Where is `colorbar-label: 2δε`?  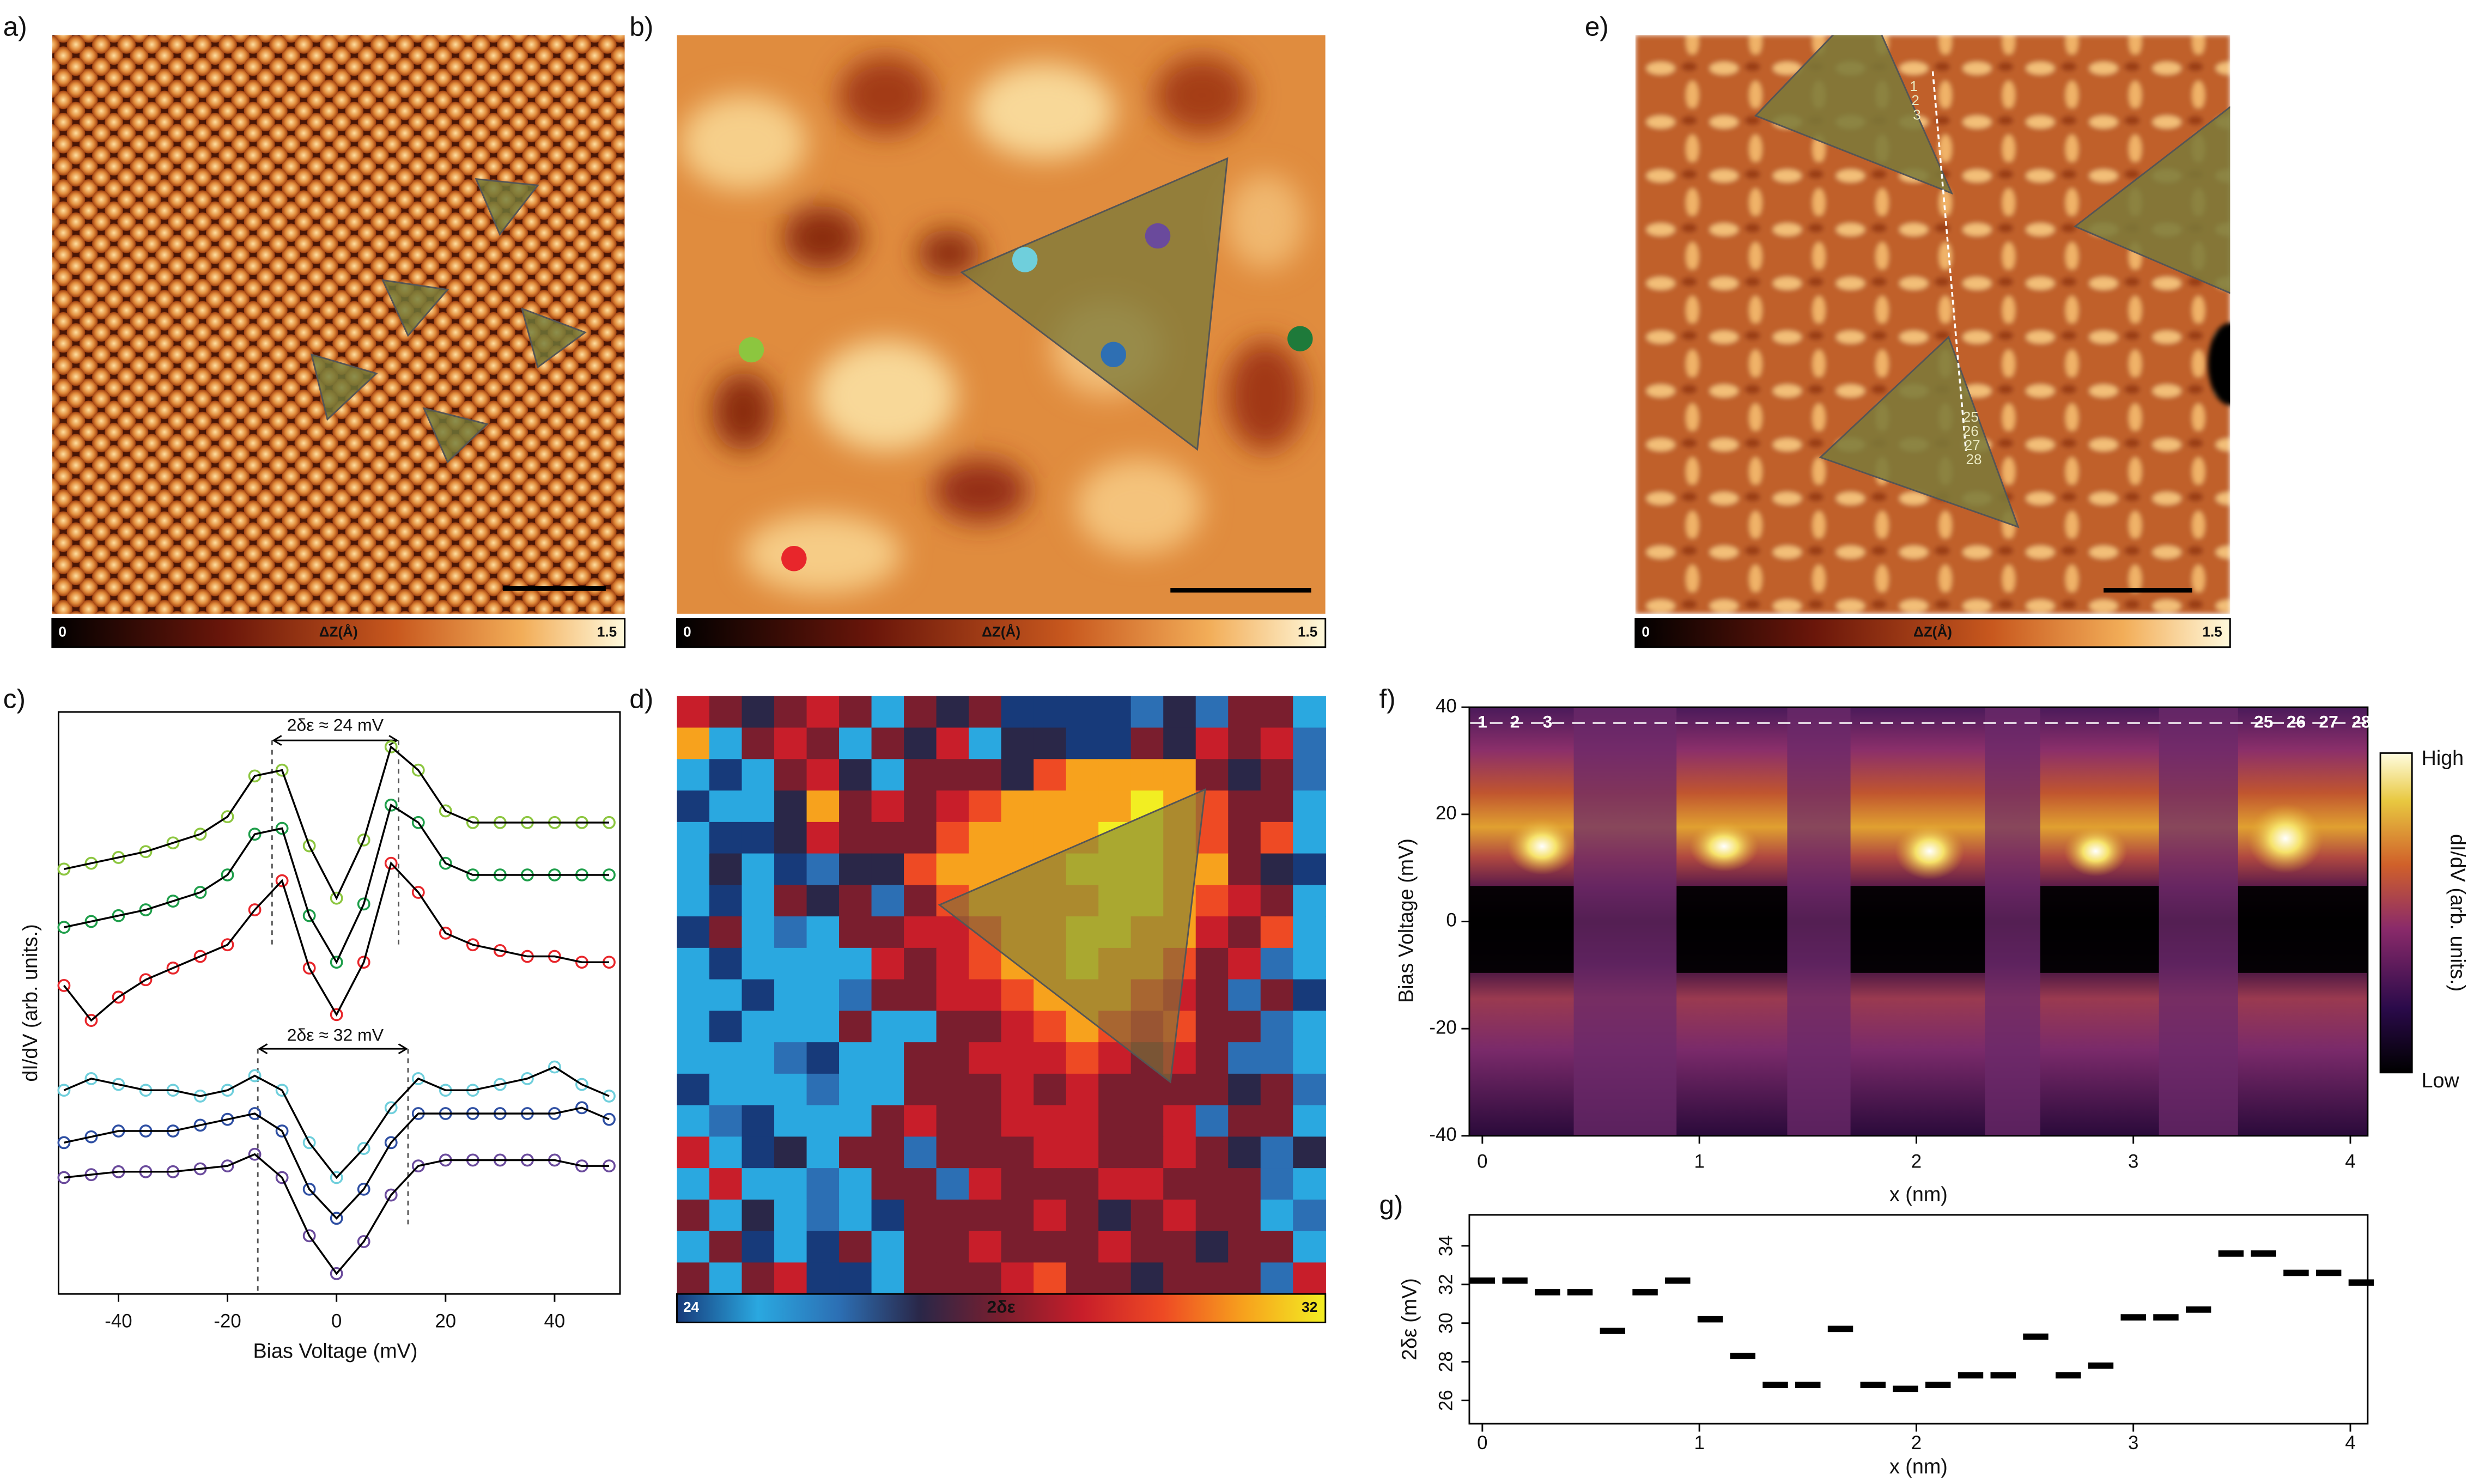
colorbar-label: 2δε is located at coordinates (1001, 1307).